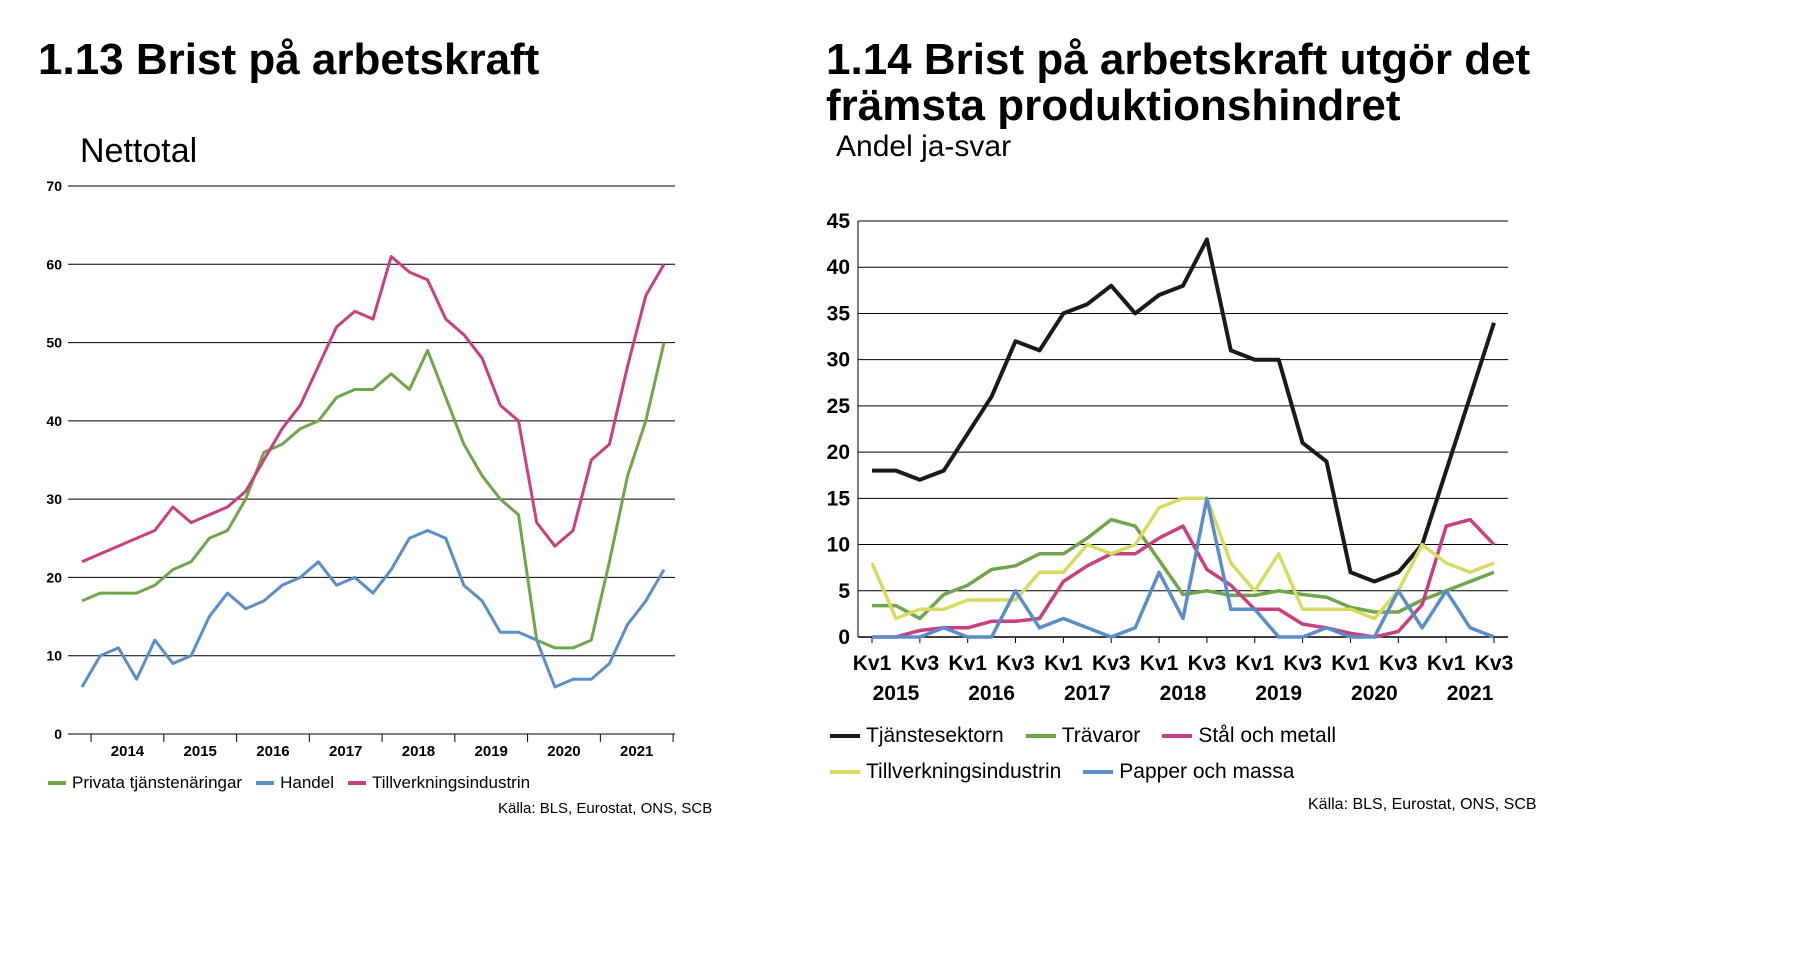  I want to click on legend-item-papper-och-massa: Papper och massa, so click(1188, 772).